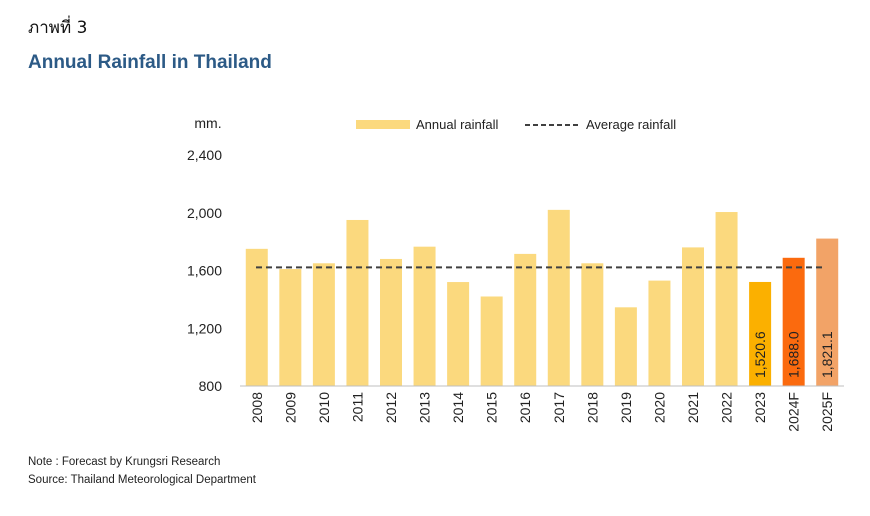 The height and width of the screenshot is (516, 870). I want to click on bar-data-labels: 1,520.6 1,688.0 1,821.1, so click(793, 354).